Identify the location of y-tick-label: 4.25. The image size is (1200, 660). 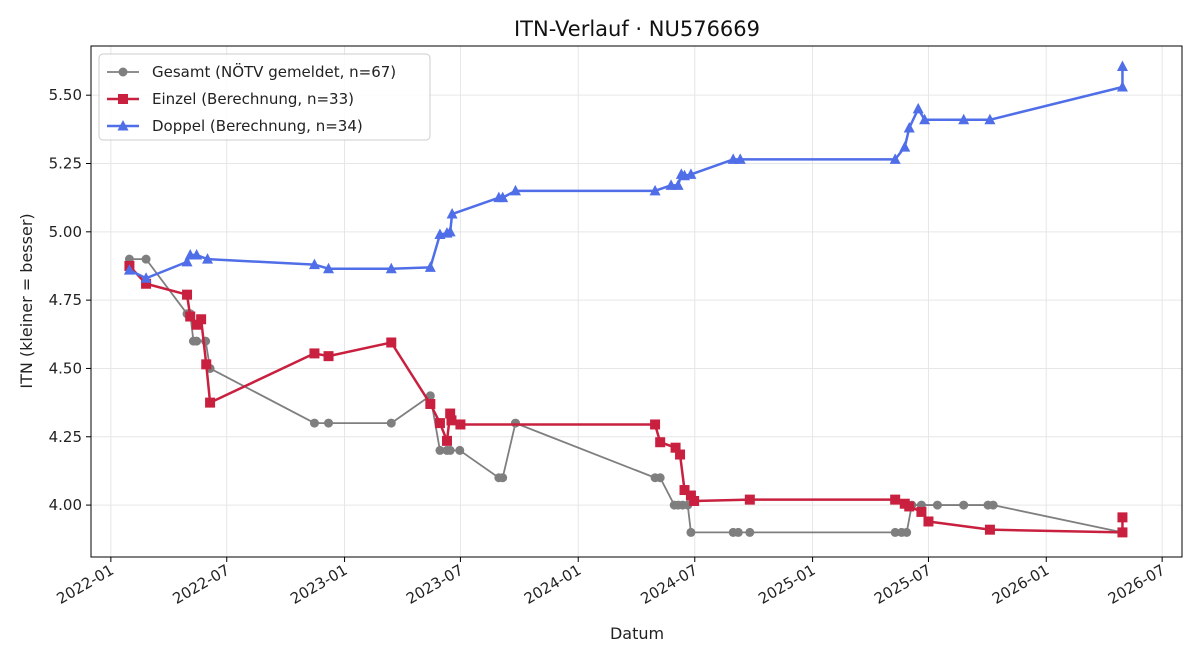
(65, 437).